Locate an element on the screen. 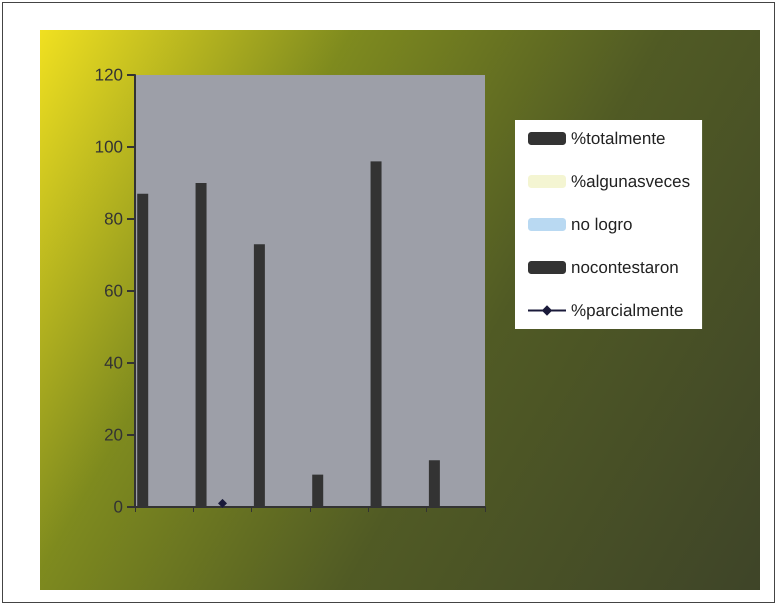  legend-label: nocontestaron is located at coordinates (625, 267).